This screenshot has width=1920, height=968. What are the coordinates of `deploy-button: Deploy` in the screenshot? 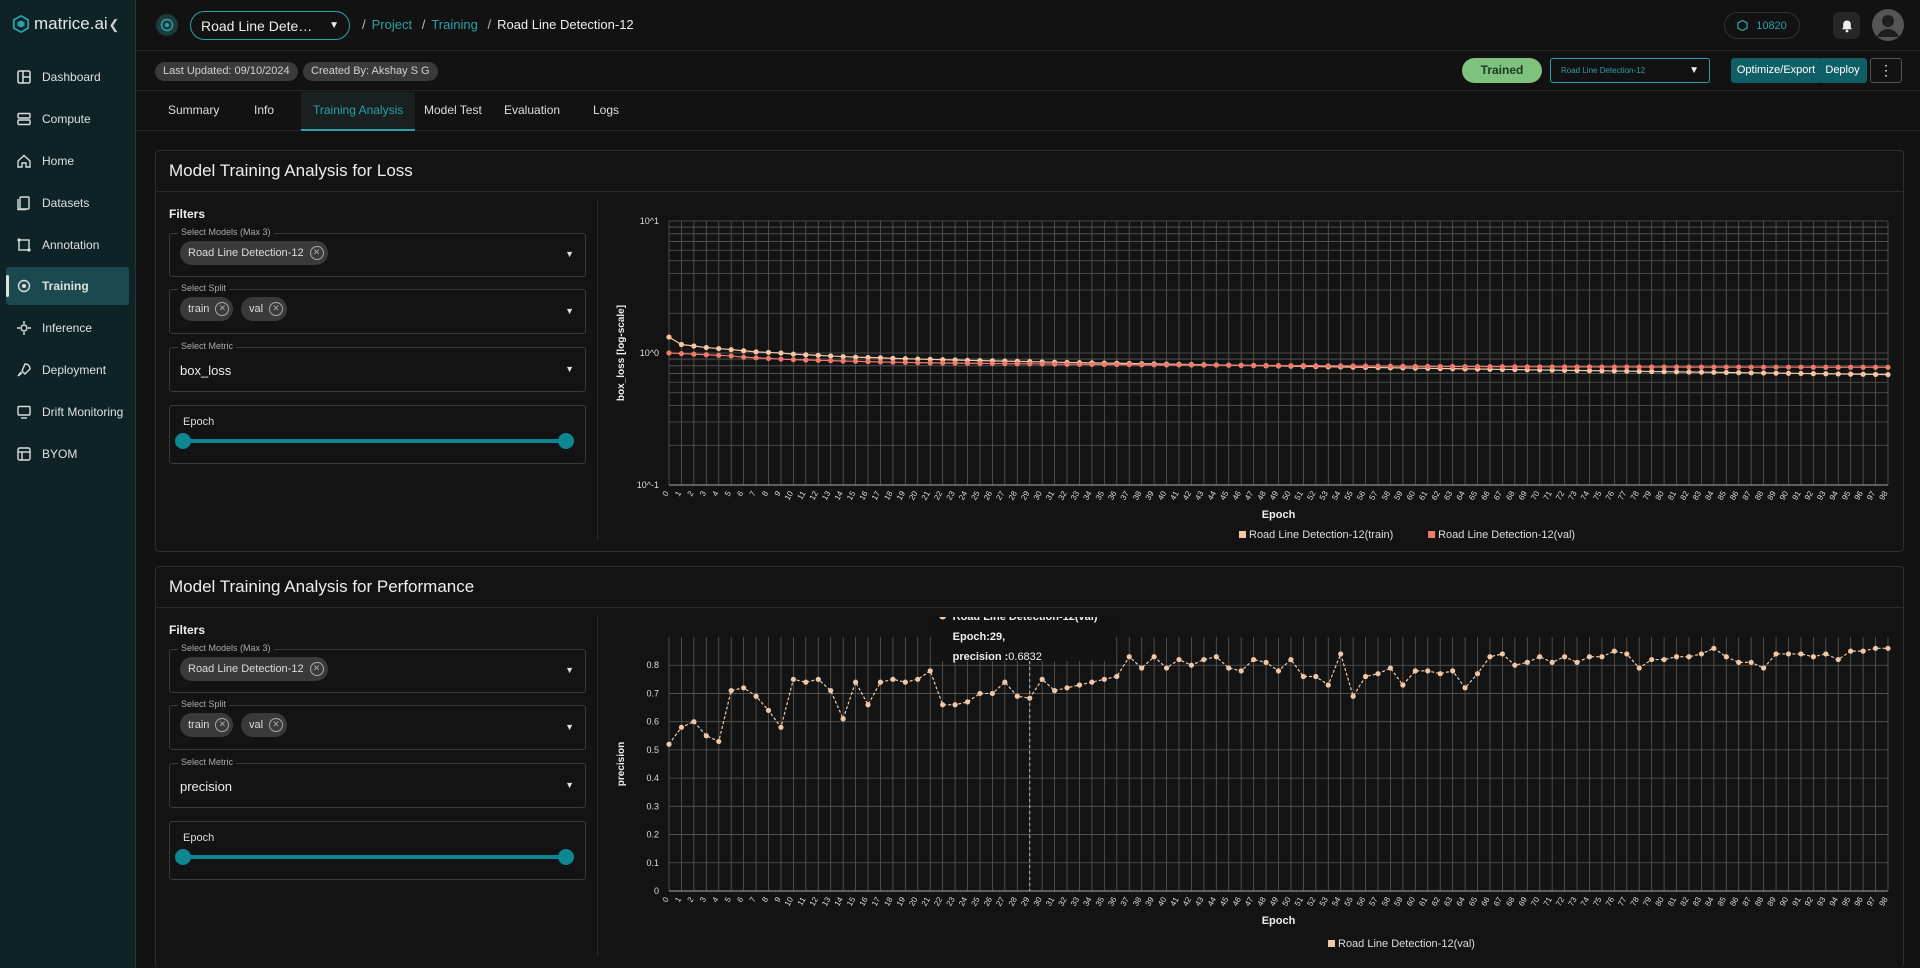 It's located at (1842, 70).